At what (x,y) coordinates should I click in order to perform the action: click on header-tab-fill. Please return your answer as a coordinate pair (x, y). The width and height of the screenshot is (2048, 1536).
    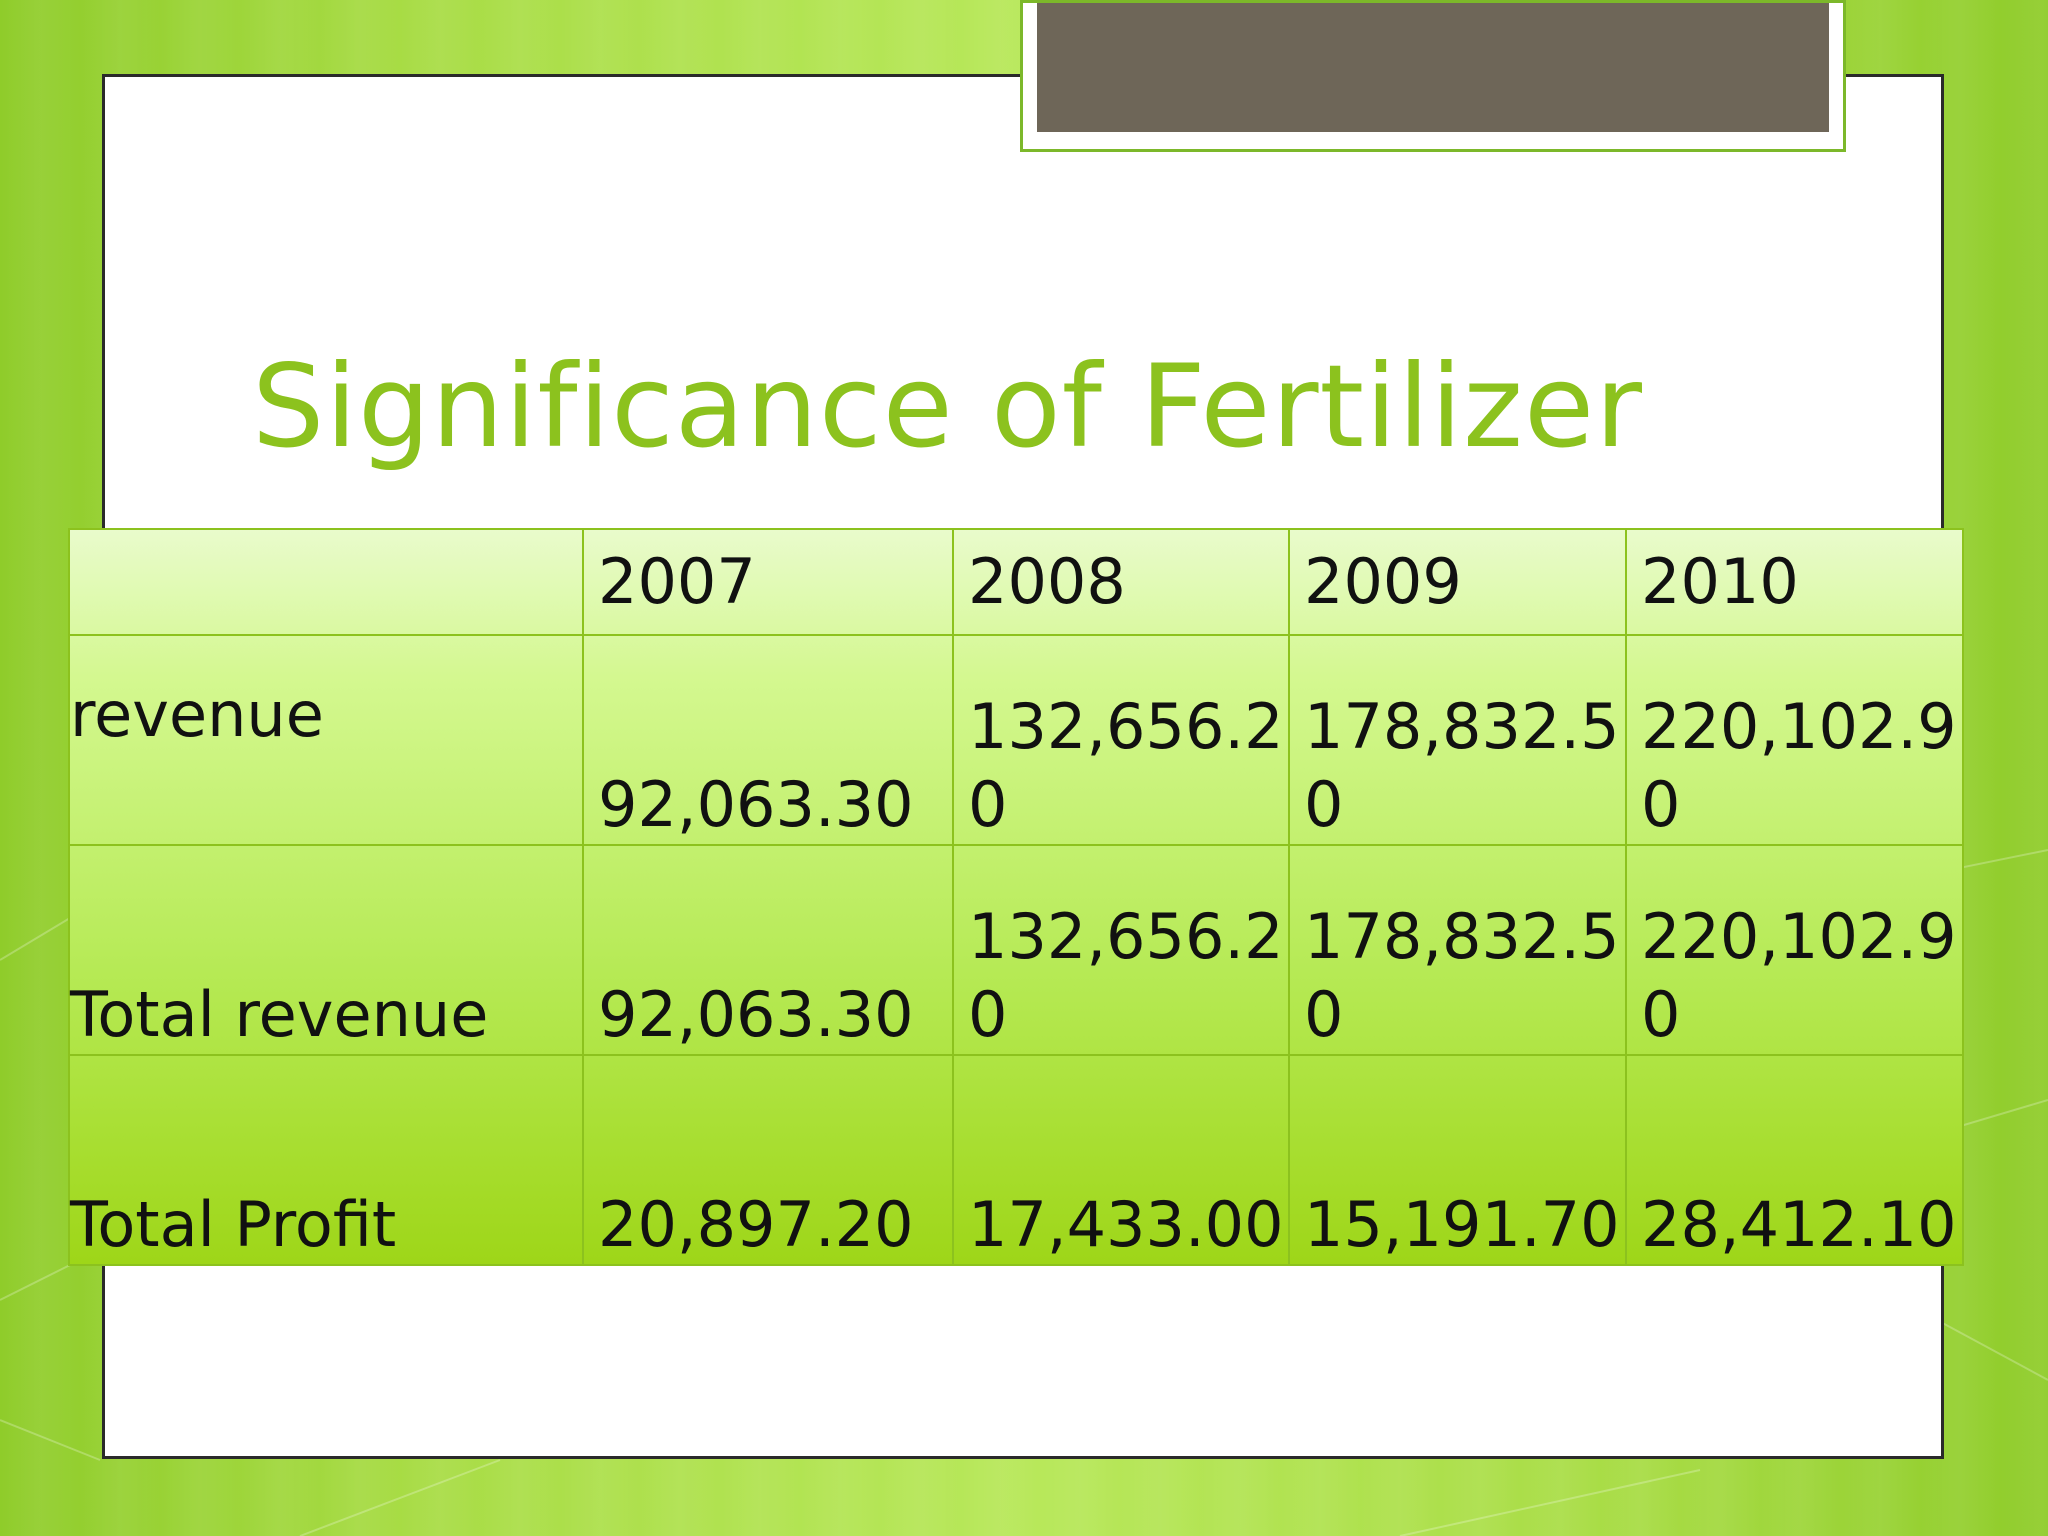
    Looking at the image, I should click on (1433, 67).